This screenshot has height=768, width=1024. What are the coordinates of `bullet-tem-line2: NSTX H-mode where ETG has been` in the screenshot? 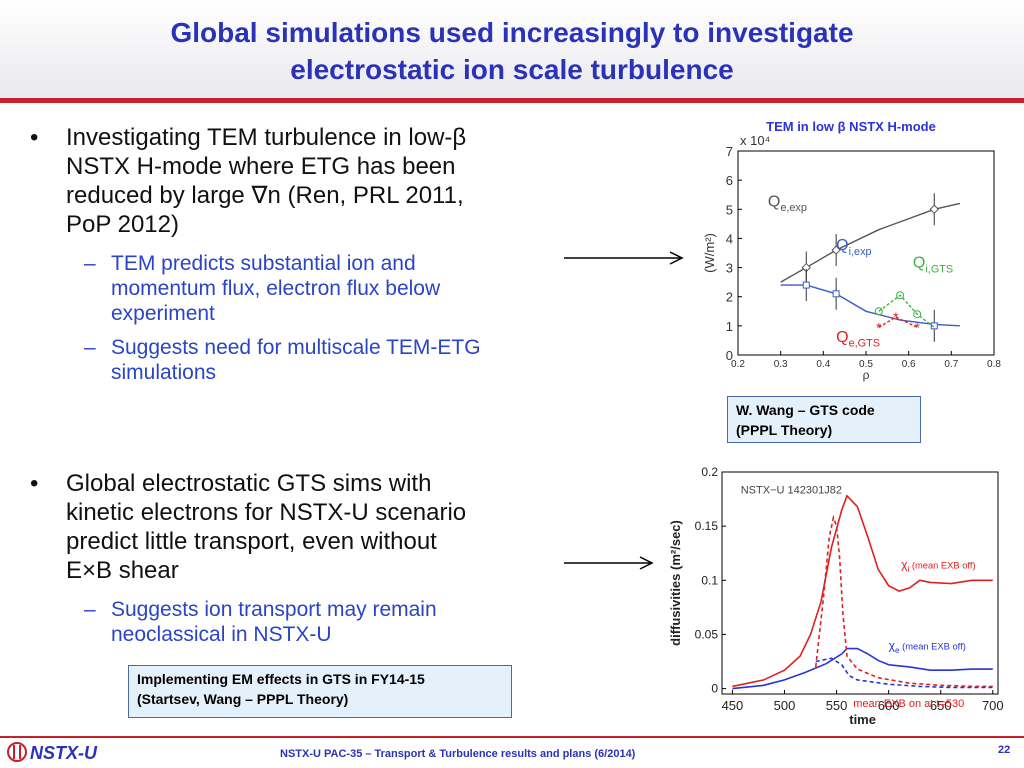 It's located at (261, 166).